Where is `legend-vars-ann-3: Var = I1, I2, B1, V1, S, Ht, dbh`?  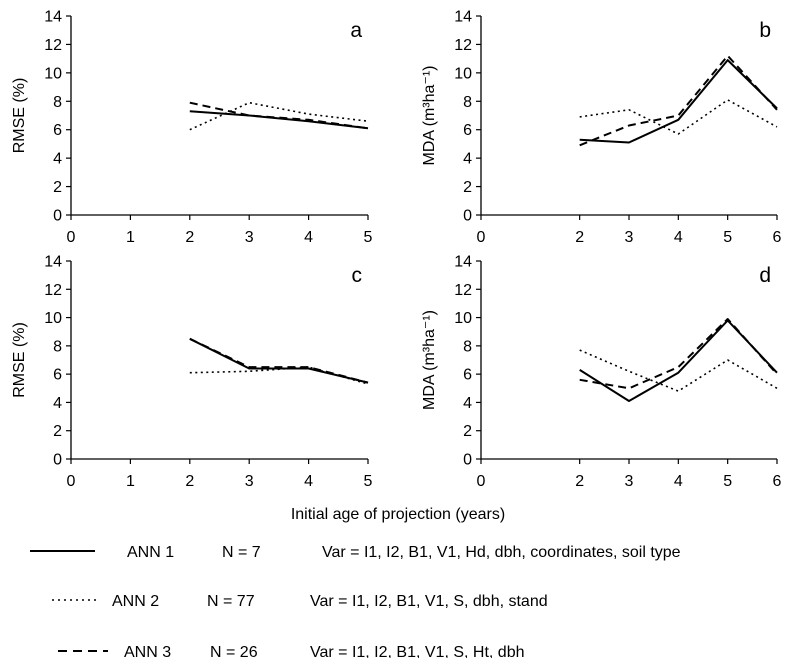 legend-vars-ann-3: Var = I1, I2, B1, V1, S, Ht, dbh is located at coordinates (417, 651).